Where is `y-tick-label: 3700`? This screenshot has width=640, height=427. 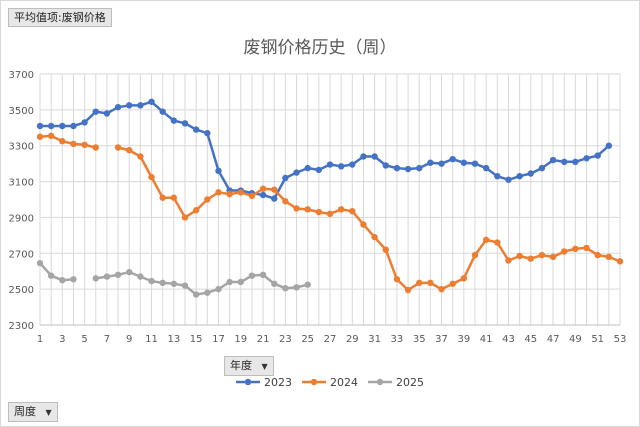 y-tick-label: 3700 is located at coordinates (21, 75).